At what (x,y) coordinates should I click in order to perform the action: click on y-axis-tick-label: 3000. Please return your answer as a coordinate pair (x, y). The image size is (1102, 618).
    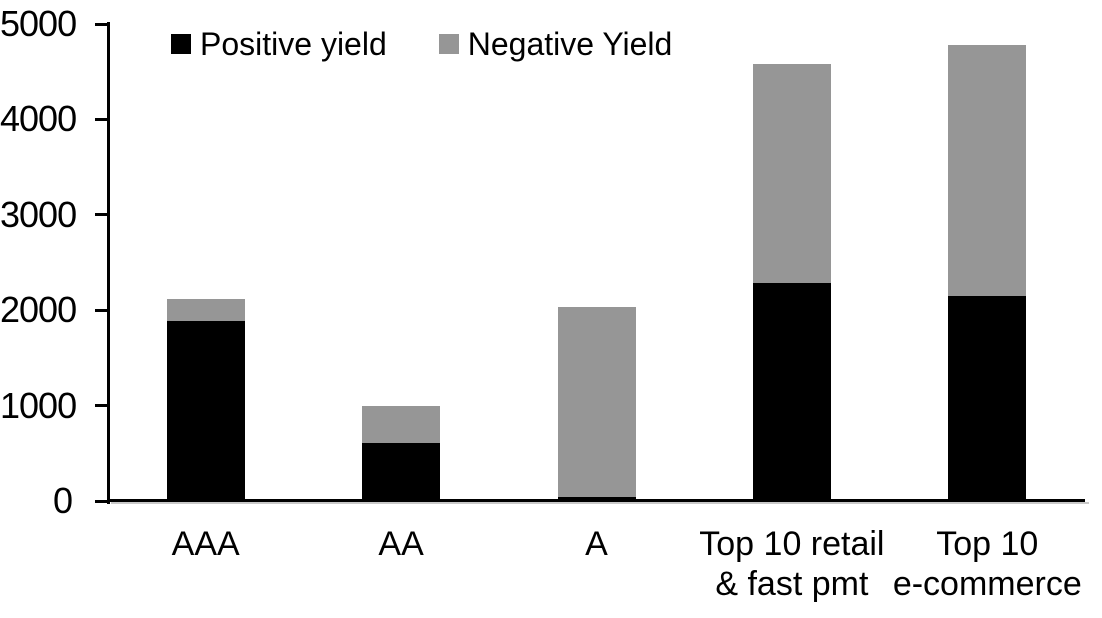
    Looking at the image, I should click on (38, 214).